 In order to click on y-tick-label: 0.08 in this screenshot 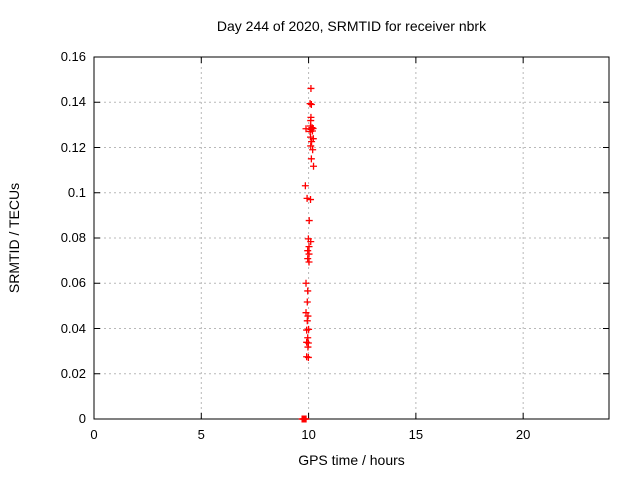, I will do `click(73, 237)`.